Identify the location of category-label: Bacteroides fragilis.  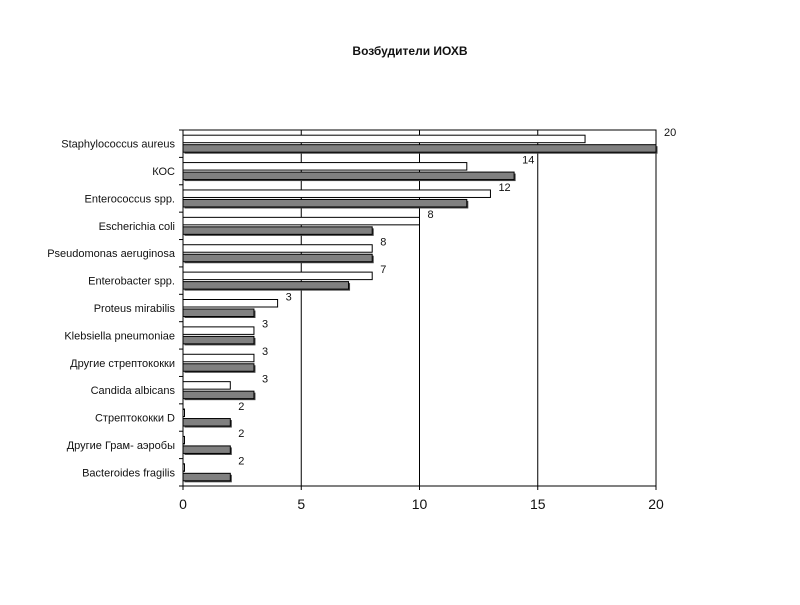
(128, 473).